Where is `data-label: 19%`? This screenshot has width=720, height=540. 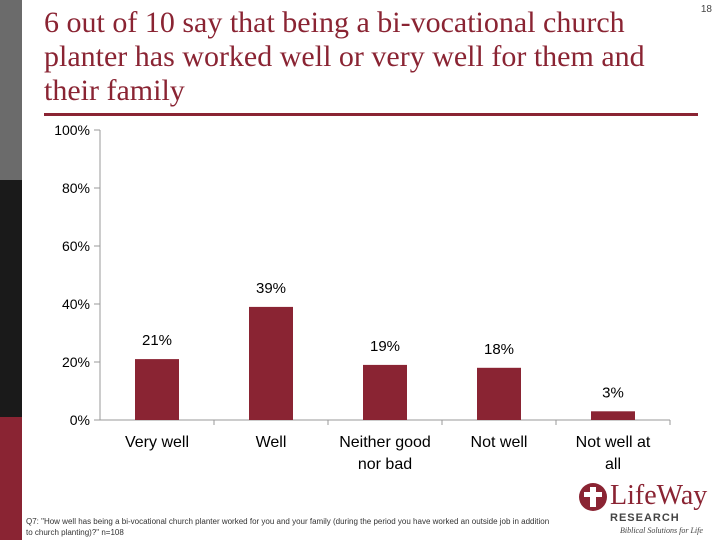
data-label: 19% is located at coordinates (385, 346).